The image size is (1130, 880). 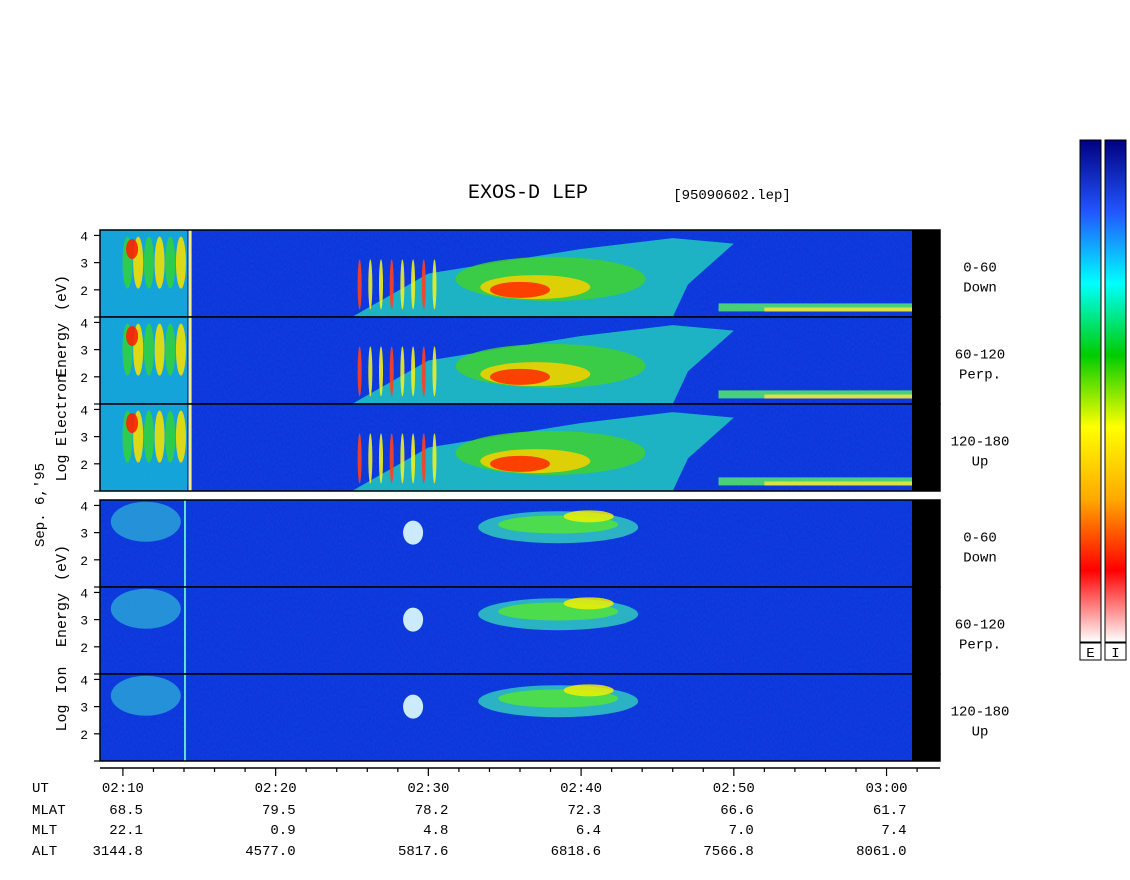 I want to click on date-label: Sep. 6,'95, so click(x=41, y=505).